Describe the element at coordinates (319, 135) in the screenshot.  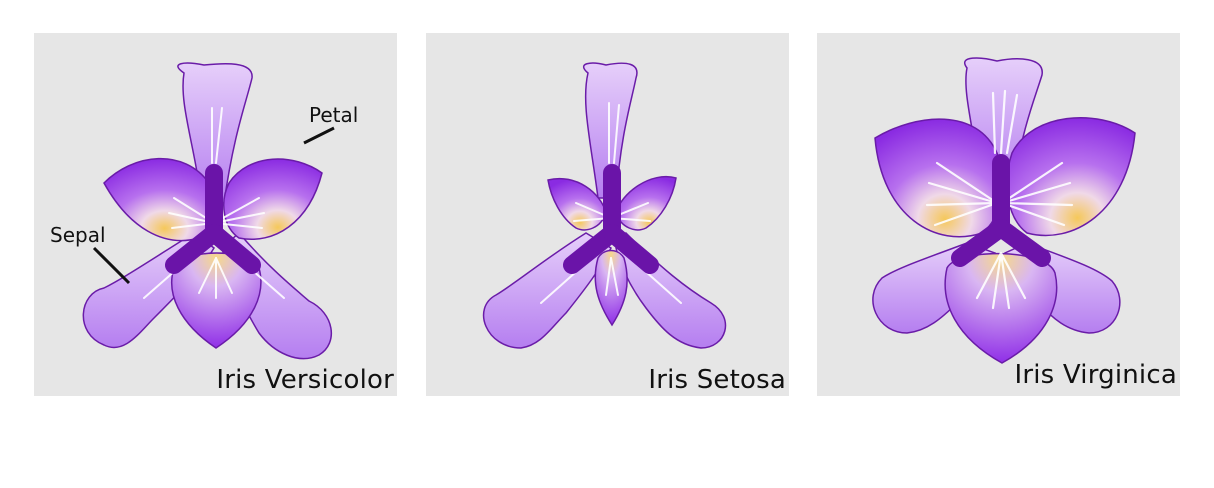
I see `petal-callout-line` at that location.